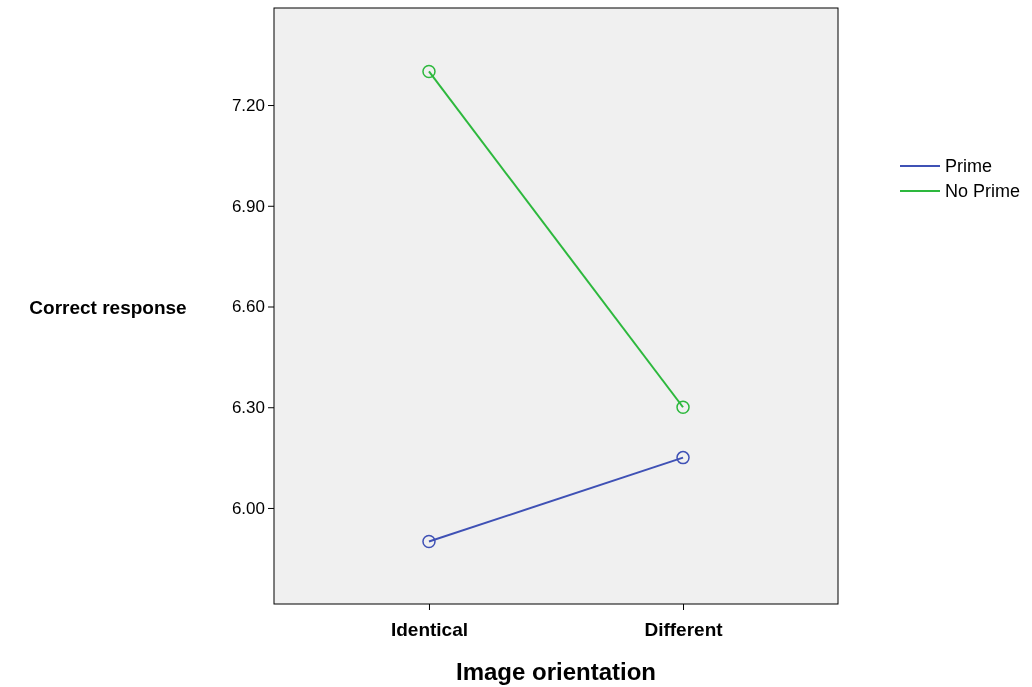  Describe the element at coordinates (108, 307) in the screenshot. I see `y-axis-title: Correct response` at that location.